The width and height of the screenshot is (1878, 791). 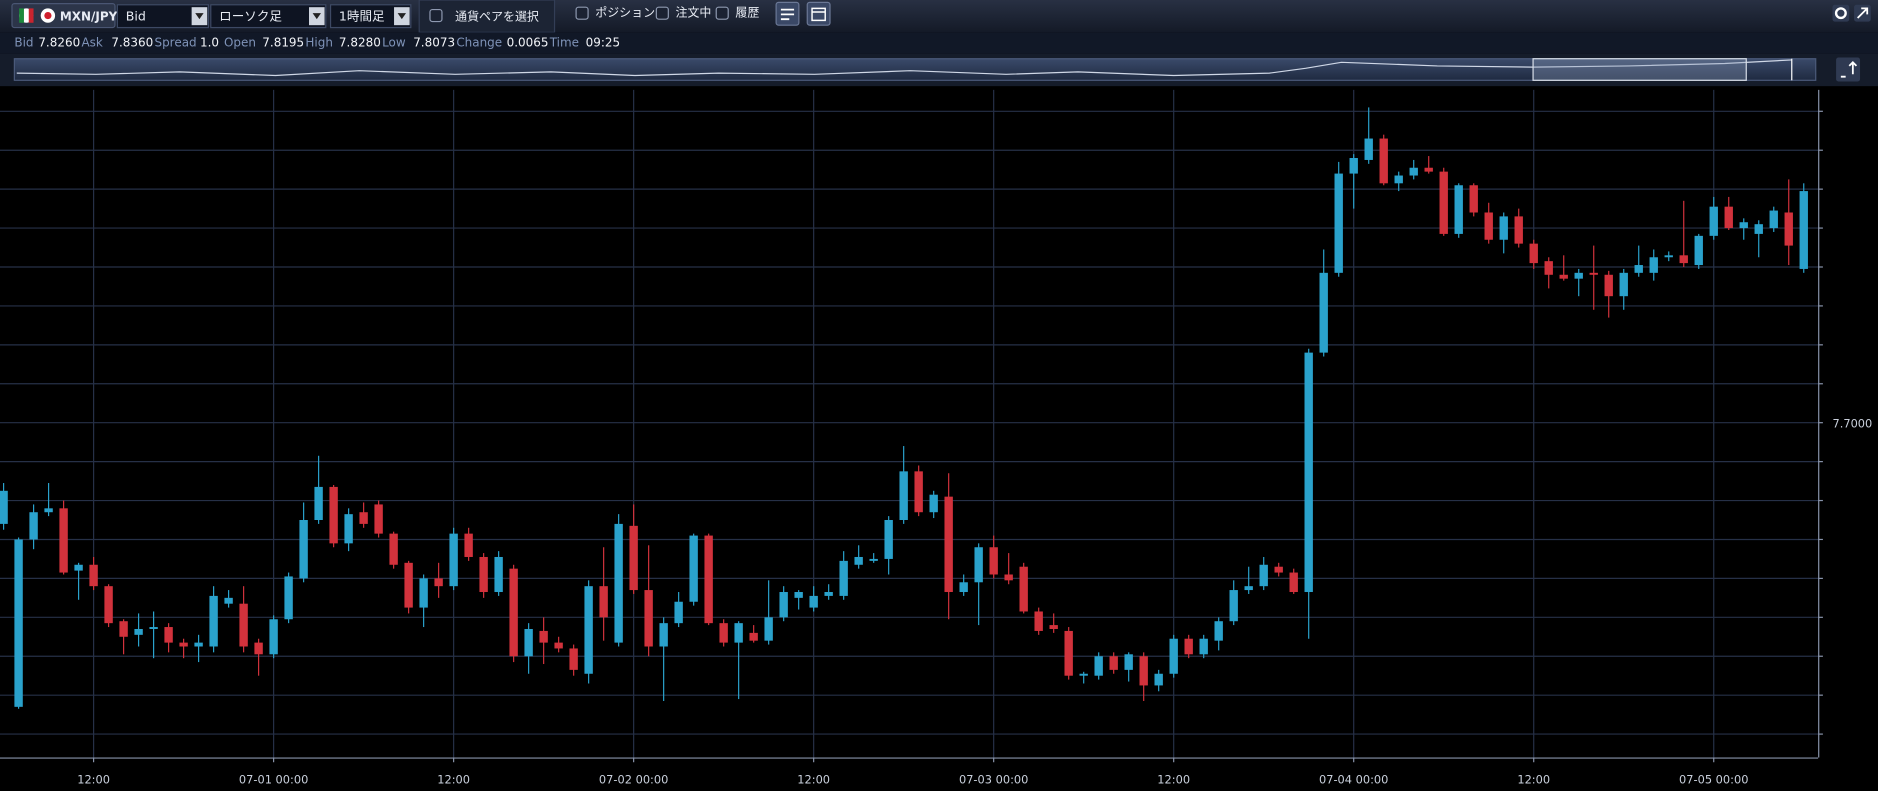 I want to click on y-tick-label: 7.7000, so click(x=1852, y=423).